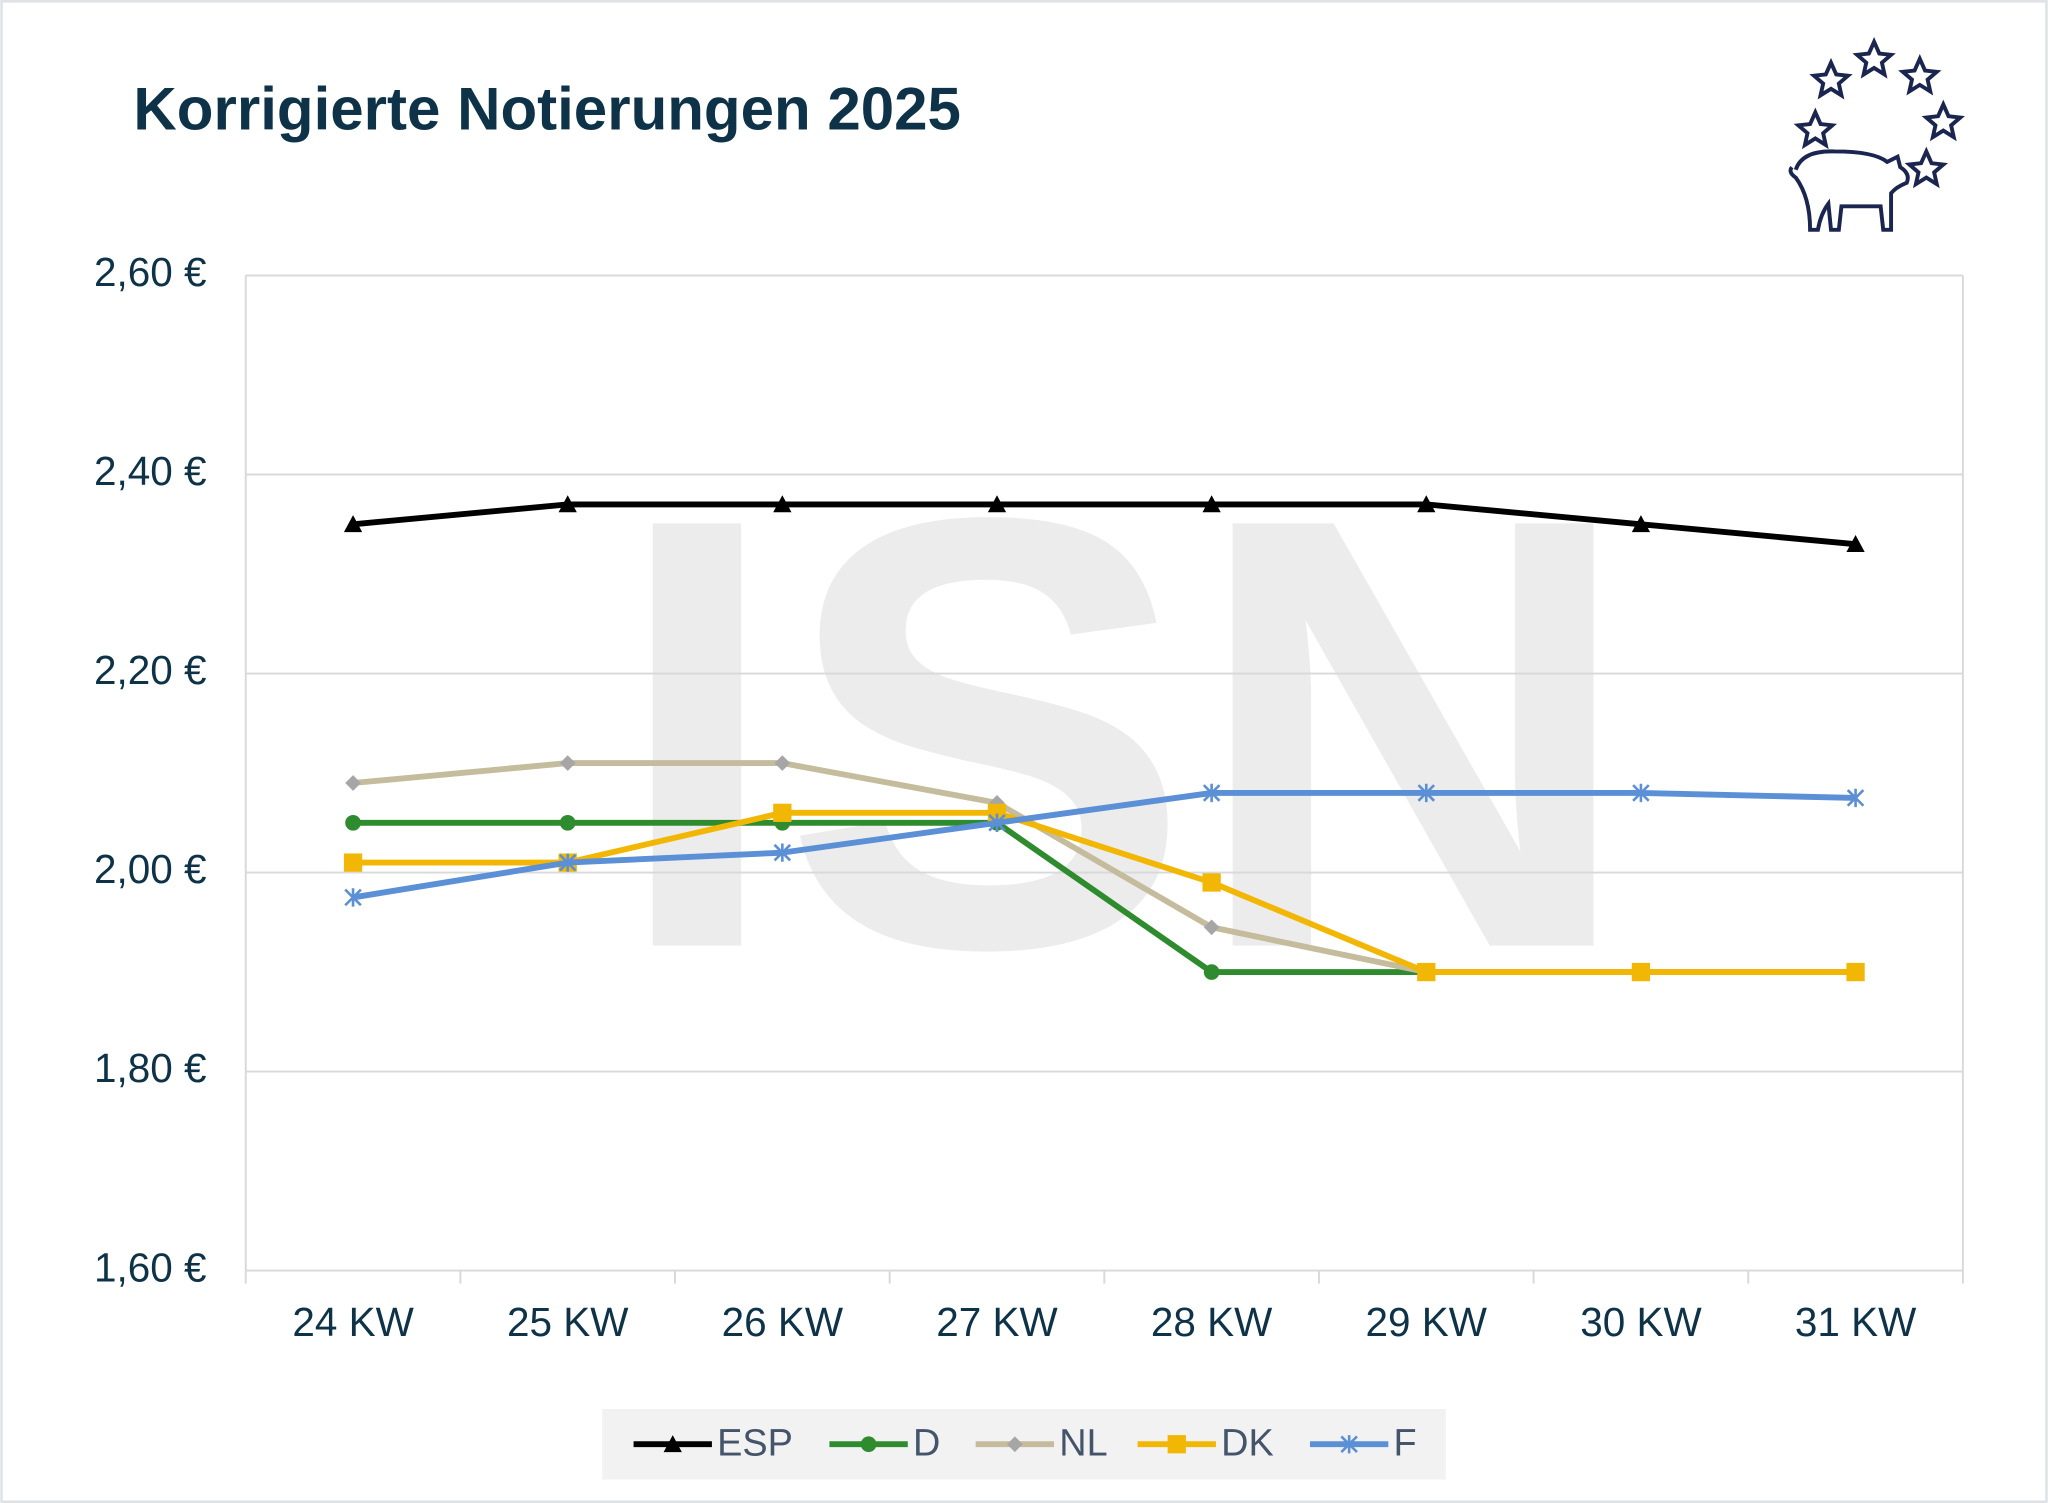 The height and width of the screenshot is (1503, 2048). I want to click on logo, so click(1876, 134).